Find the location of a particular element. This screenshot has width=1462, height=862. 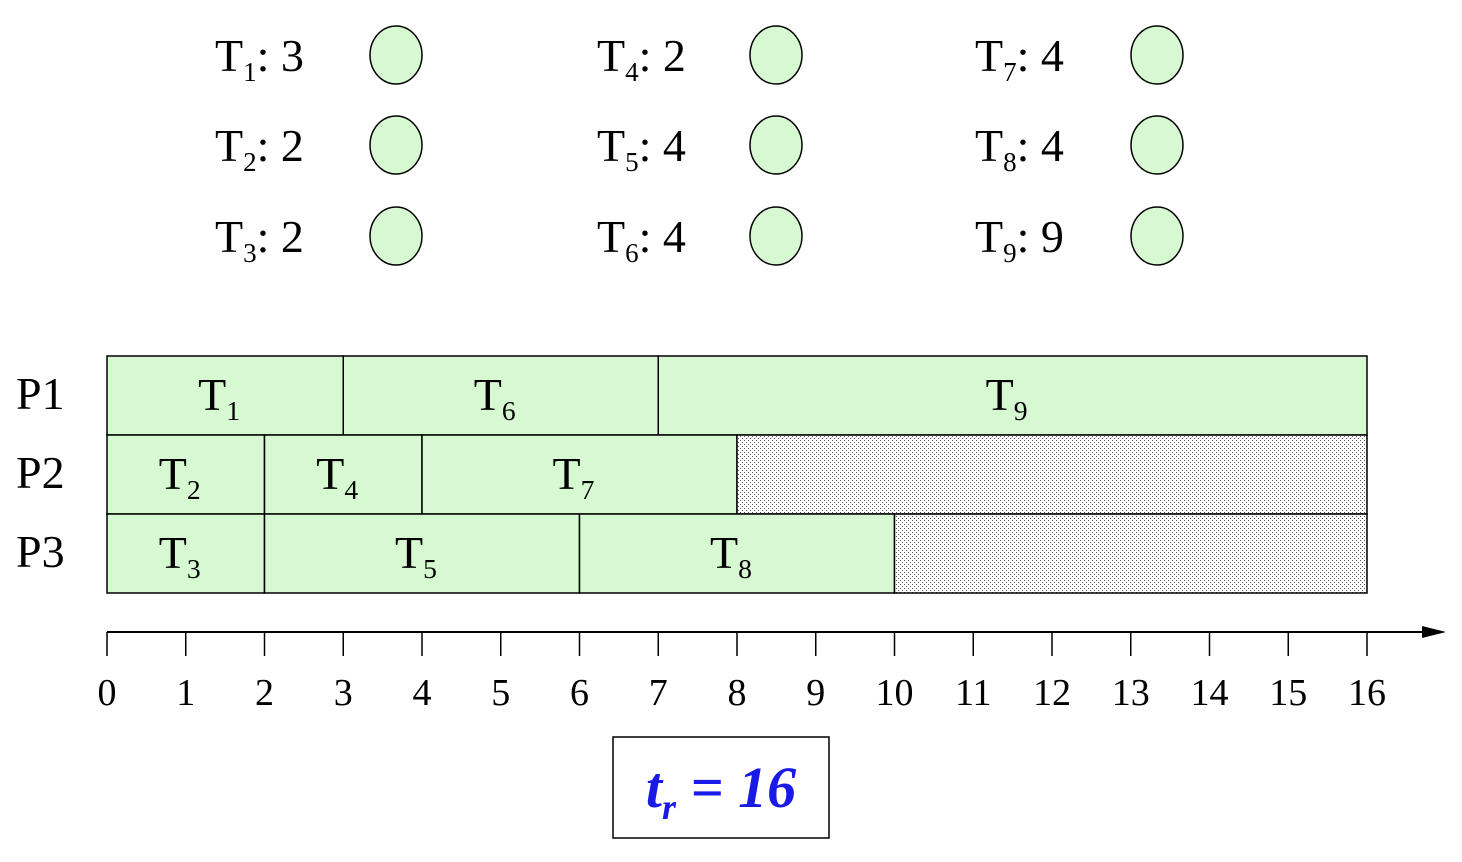

axis-tick-label: 13 is located at coordinates (1131, 693).